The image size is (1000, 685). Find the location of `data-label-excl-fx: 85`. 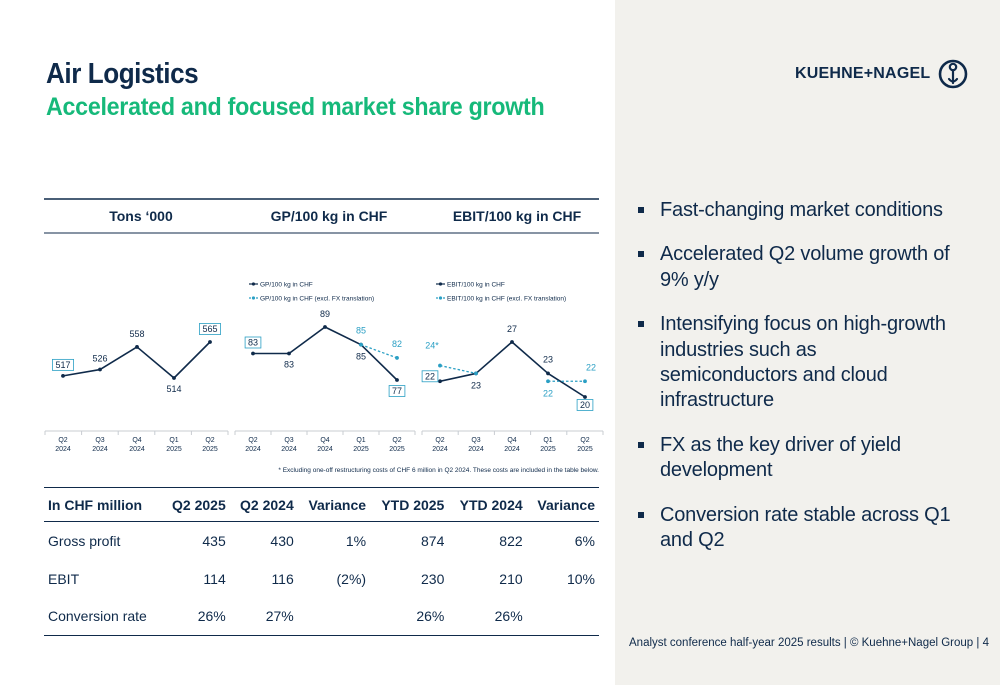

data-label-excl-fx: 85 is located at coordinates (361, 331).